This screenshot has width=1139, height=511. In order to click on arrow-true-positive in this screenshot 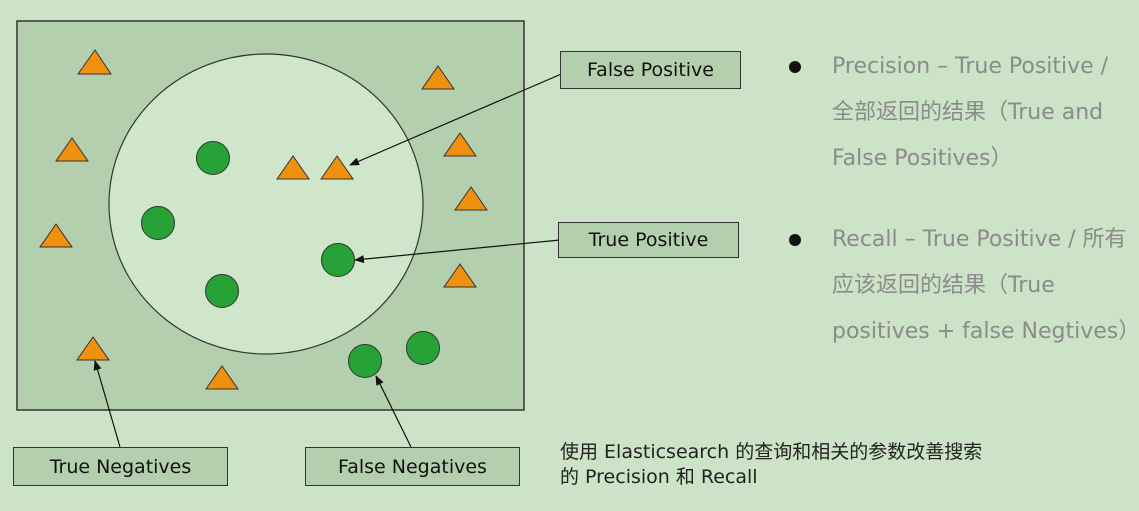, I will do `click(457, 251)`.